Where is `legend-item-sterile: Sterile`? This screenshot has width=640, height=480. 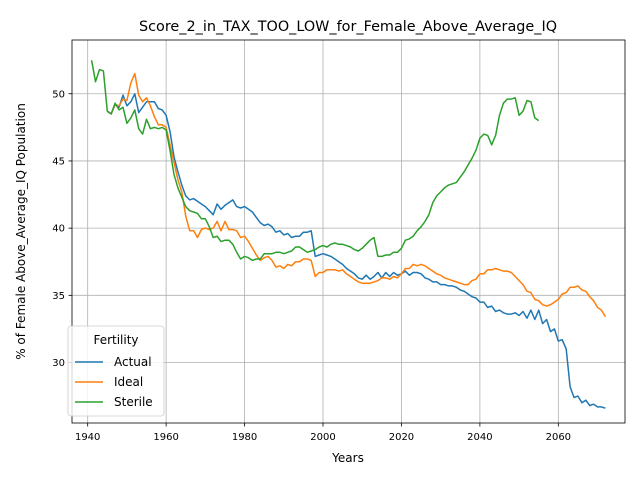
legend-item-sterile: Sterile is located at coordinates (114, 402).